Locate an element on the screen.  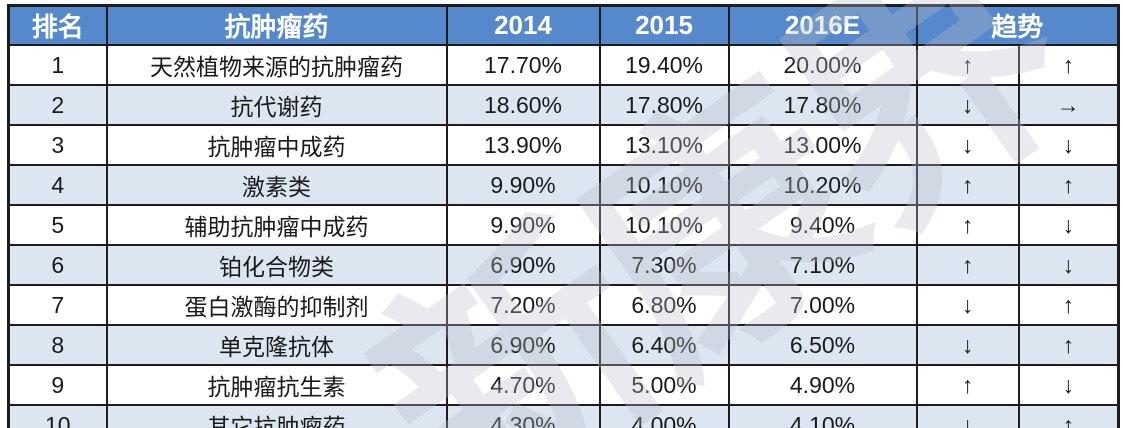
value-2015-cell: 6.80% is located at coordinates (664, 305).